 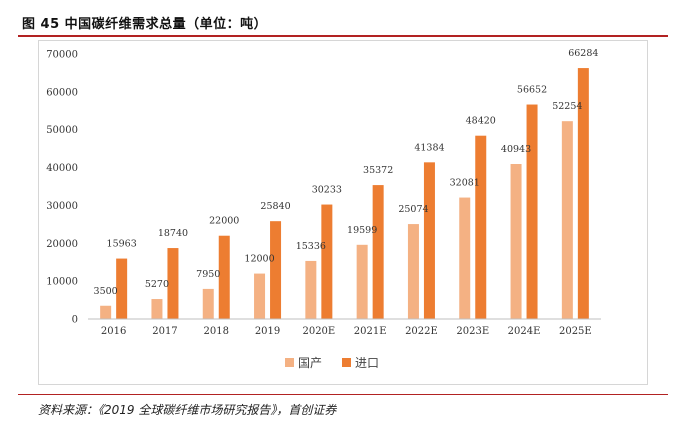 I want to click on data-label-import: 56652, so click(x=532, y=90).